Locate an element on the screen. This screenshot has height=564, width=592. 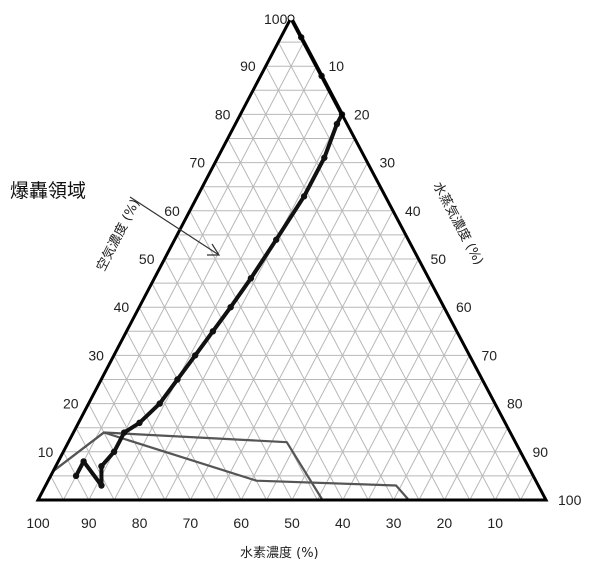
apex-marker is located at coordinates (291, 18).